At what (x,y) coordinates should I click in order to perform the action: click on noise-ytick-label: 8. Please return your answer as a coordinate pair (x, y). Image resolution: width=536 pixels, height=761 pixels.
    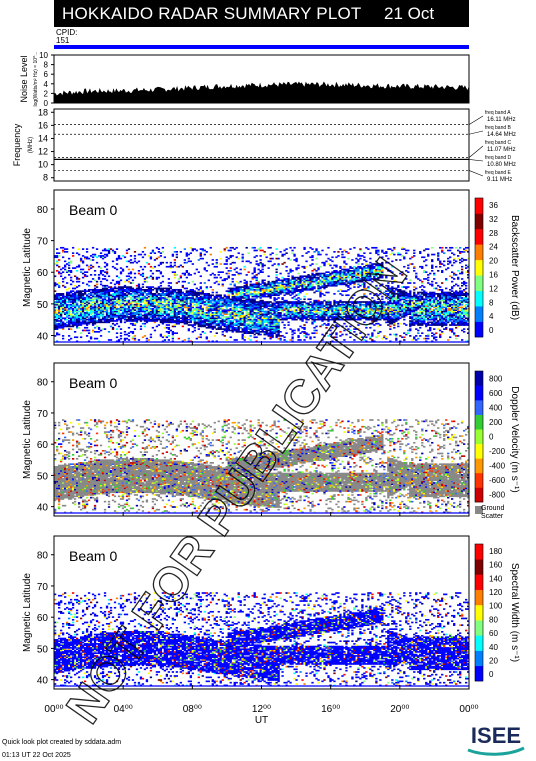
    Looking at the image, I should click on (46, 65).